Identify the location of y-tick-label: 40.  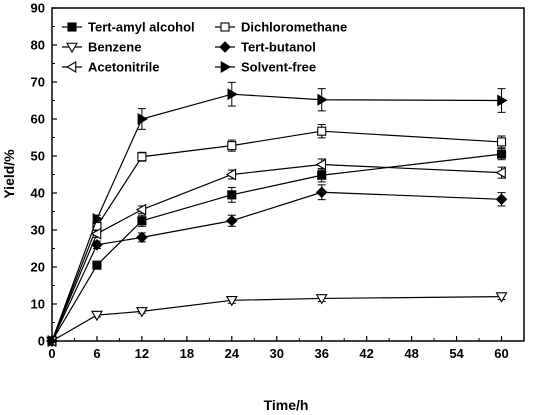
(38, 193).